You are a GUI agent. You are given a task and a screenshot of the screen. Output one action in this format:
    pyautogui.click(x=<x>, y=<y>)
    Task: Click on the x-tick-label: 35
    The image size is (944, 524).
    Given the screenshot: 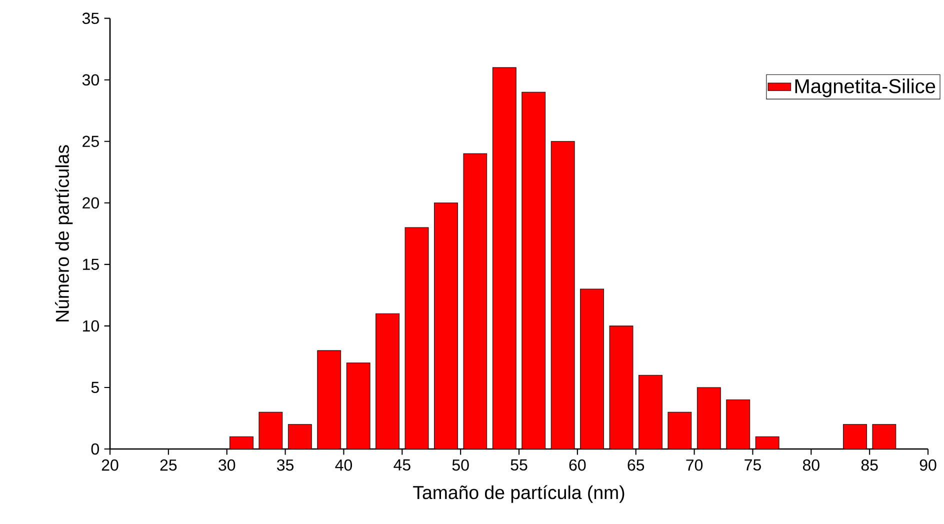 What is the action you would take?
    pyautogui.click(x=285, y=465)
    